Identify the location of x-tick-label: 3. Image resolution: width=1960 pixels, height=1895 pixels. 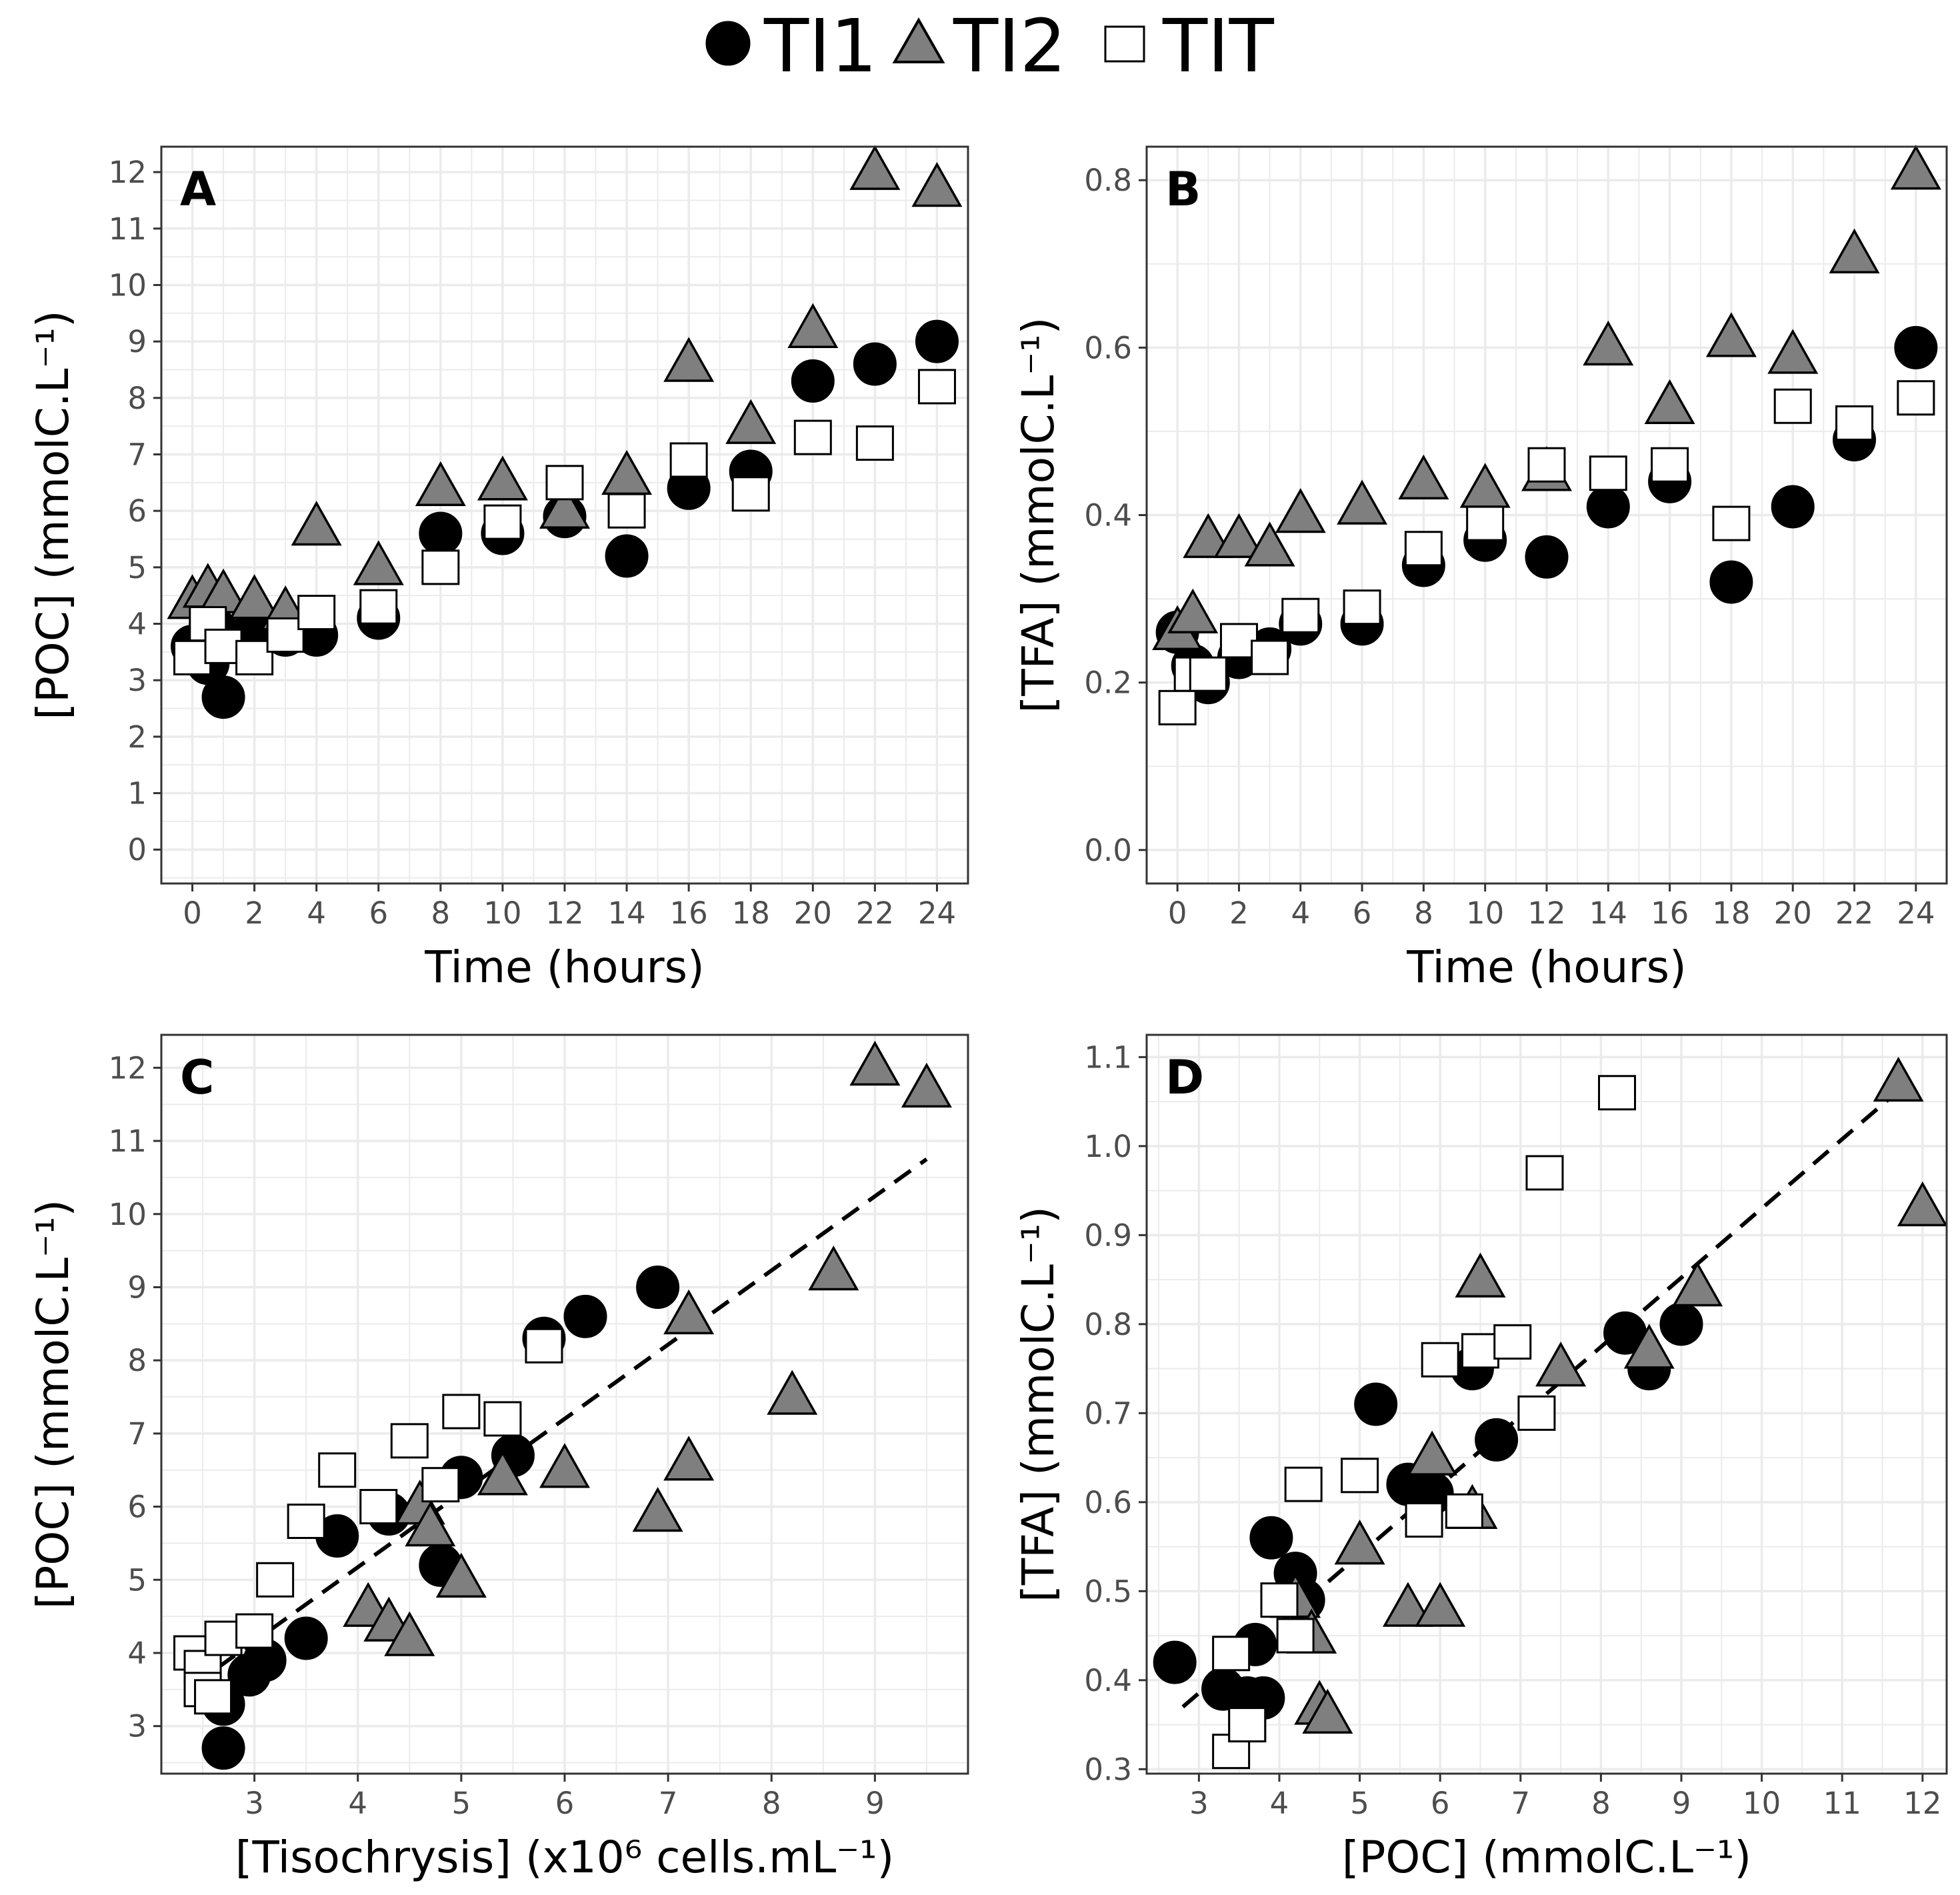
(254, 1803).